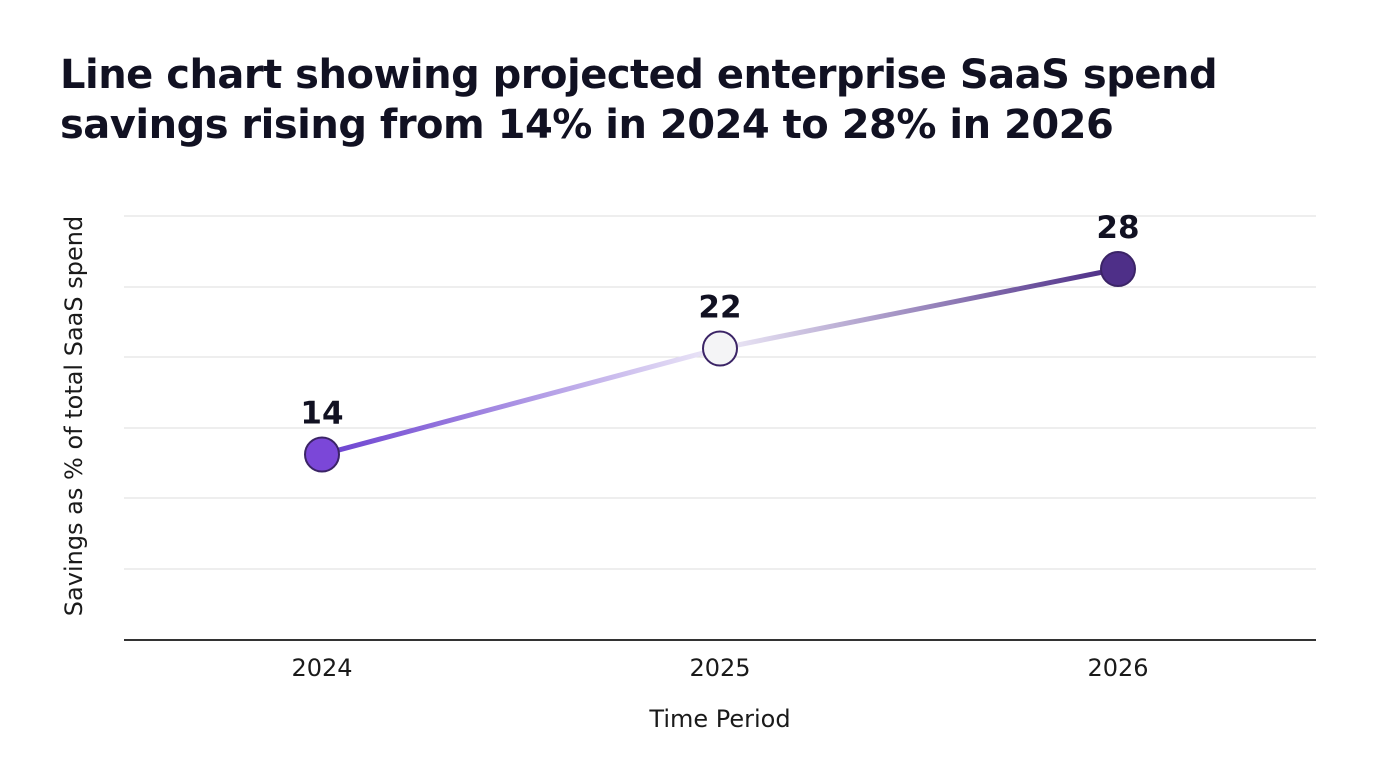 The width and height of the screenshot is (1376, 768). I want to click on data-label-2025: 22, so click(719, 308).